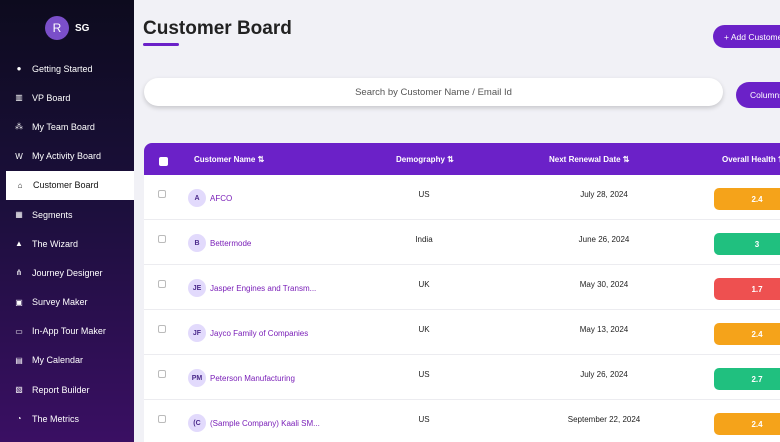 The height and width of the screenshot is (442, 780). I want to click on customer-avatar: PM, so click(197, 378).